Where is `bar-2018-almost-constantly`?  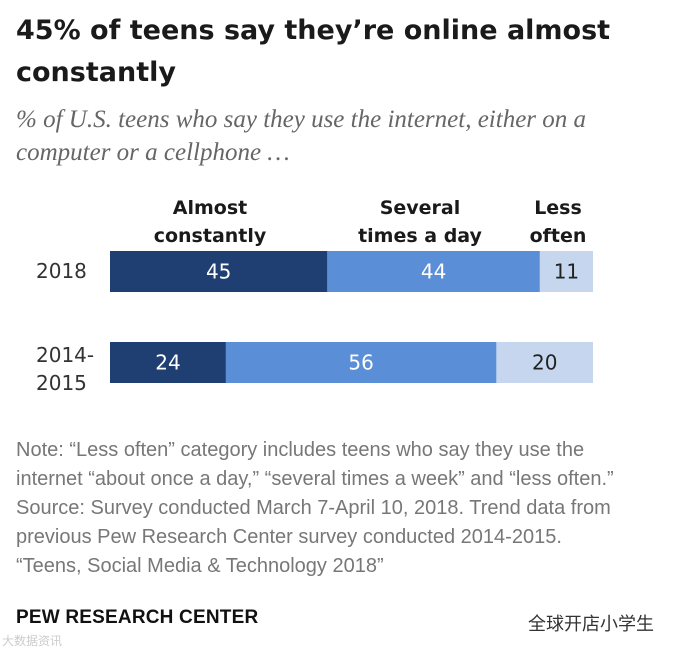 bar-2018-almost-constantly is located at coordinates (219, 271).